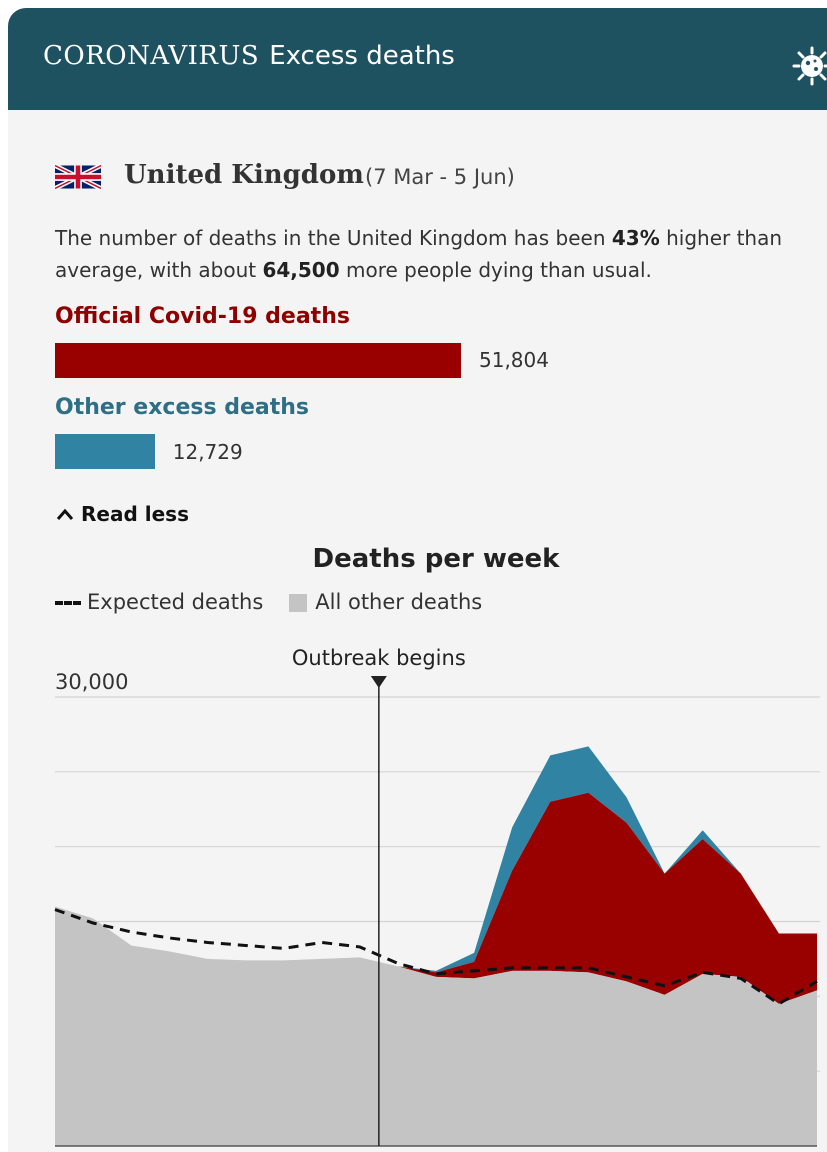 This screenshot has height=1152, width=827. I want to click on header-title-text: Excess deaths, so click(362, 56).